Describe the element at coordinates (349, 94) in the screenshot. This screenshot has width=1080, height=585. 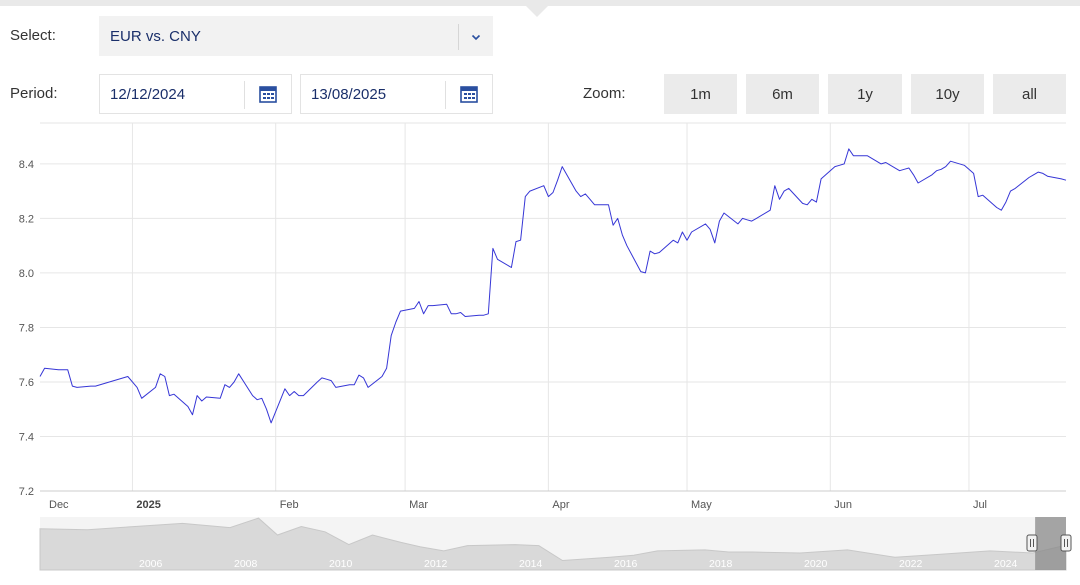
I see `date-to-value: 13/08/2025` at that location.